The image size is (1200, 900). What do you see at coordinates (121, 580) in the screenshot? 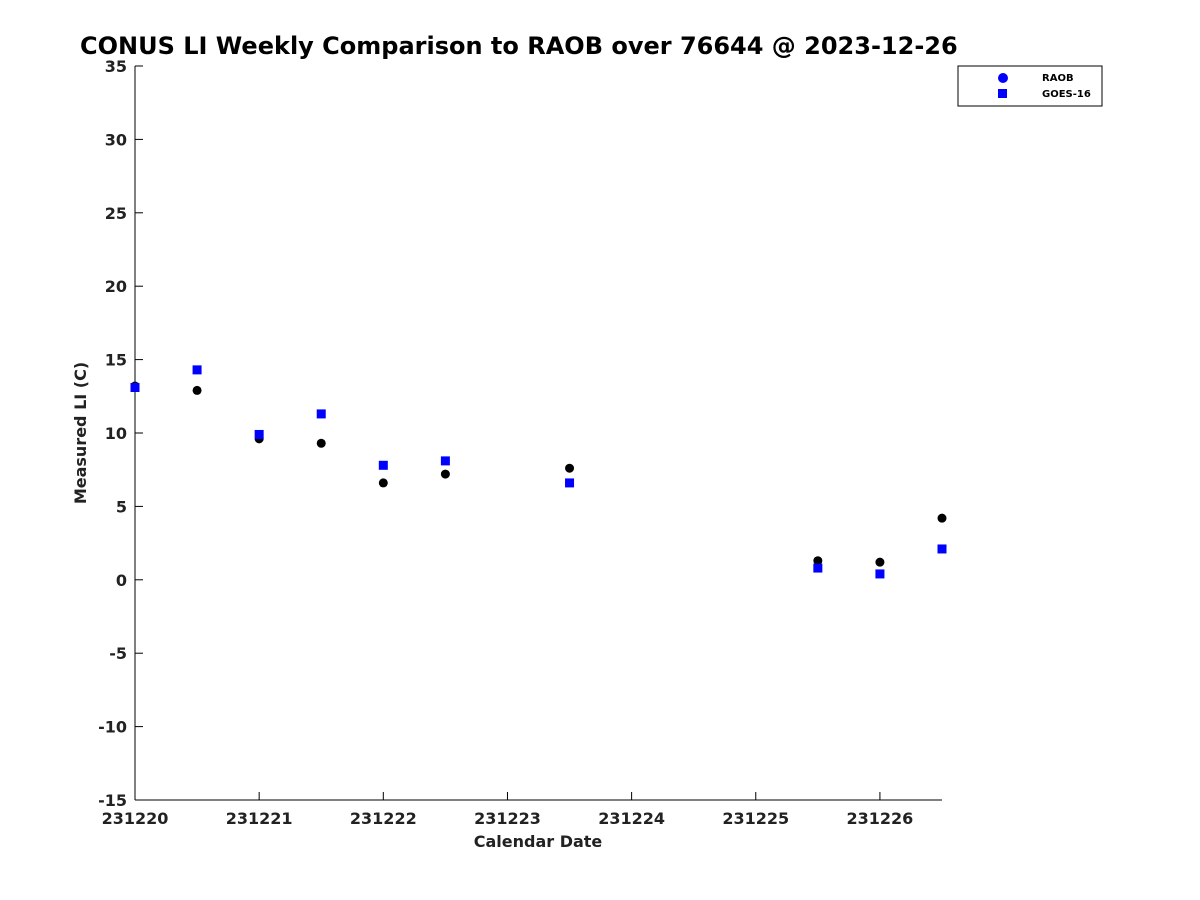
I see `y-tick-label: 0` at bounding box center [121, 580].